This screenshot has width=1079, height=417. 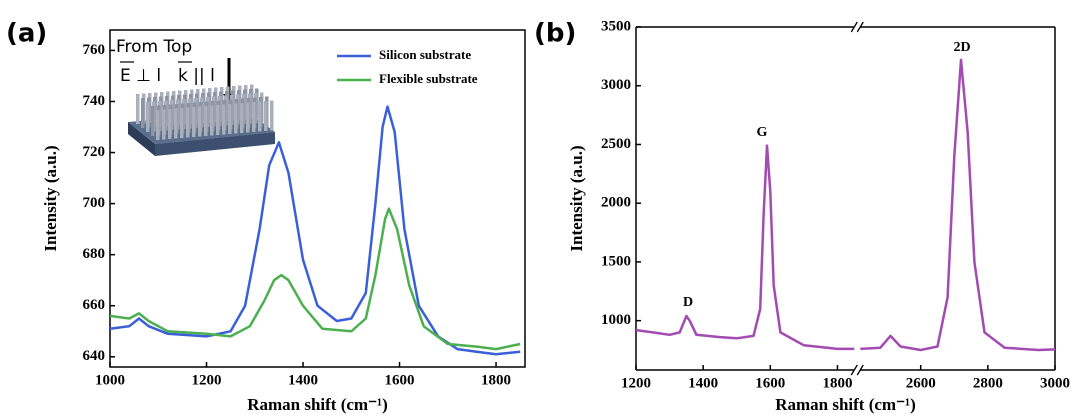 I want to click on x-tick-label: 3000, so click(x=1055, y=383).